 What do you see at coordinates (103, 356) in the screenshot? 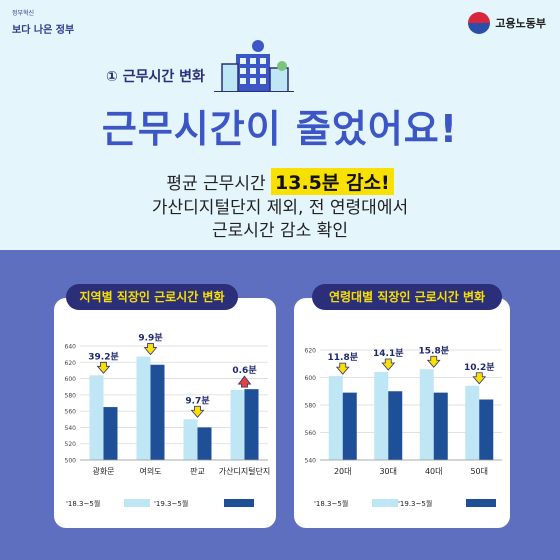
I see `data-label: 39.2분` at bounding box center [103, 356].